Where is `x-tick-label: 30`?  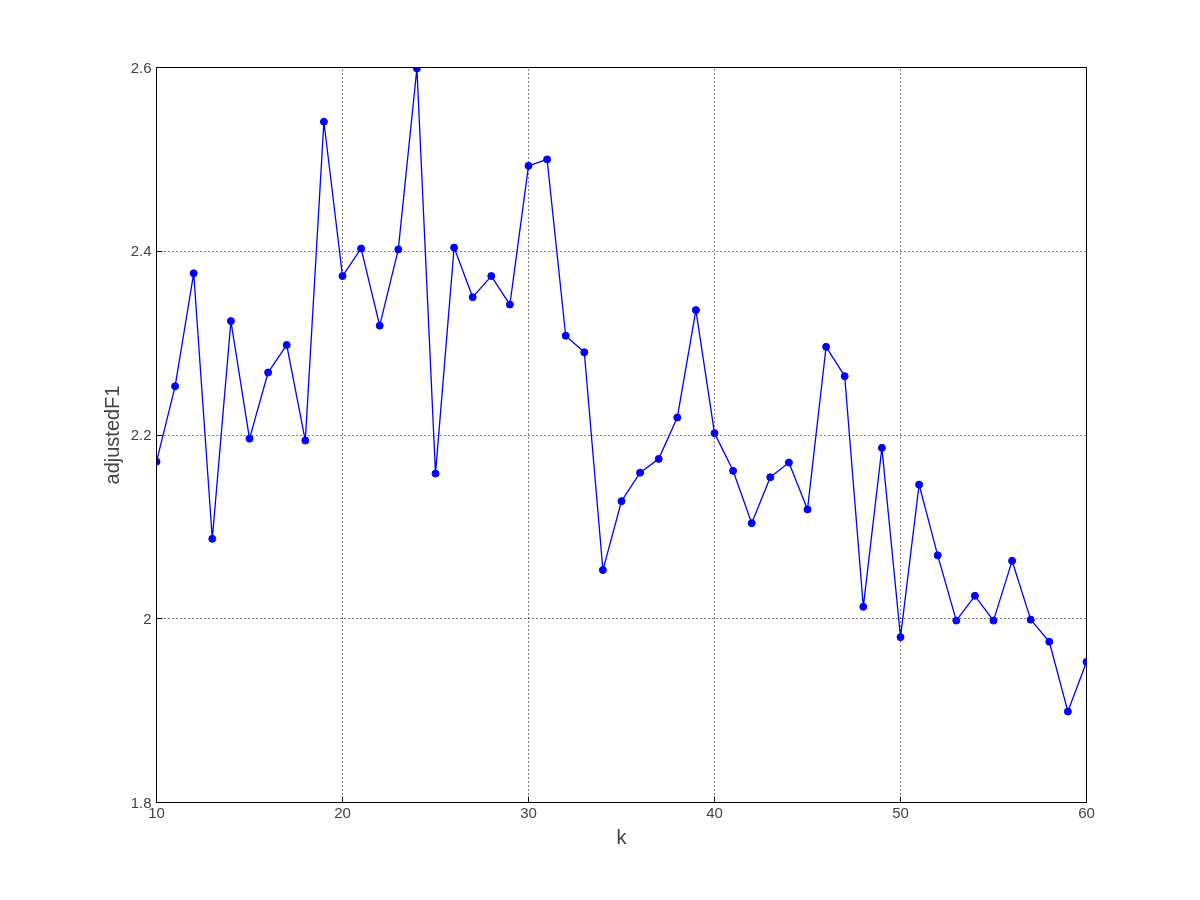 x-tick-label: 30 is located at coordinates (528, 812).